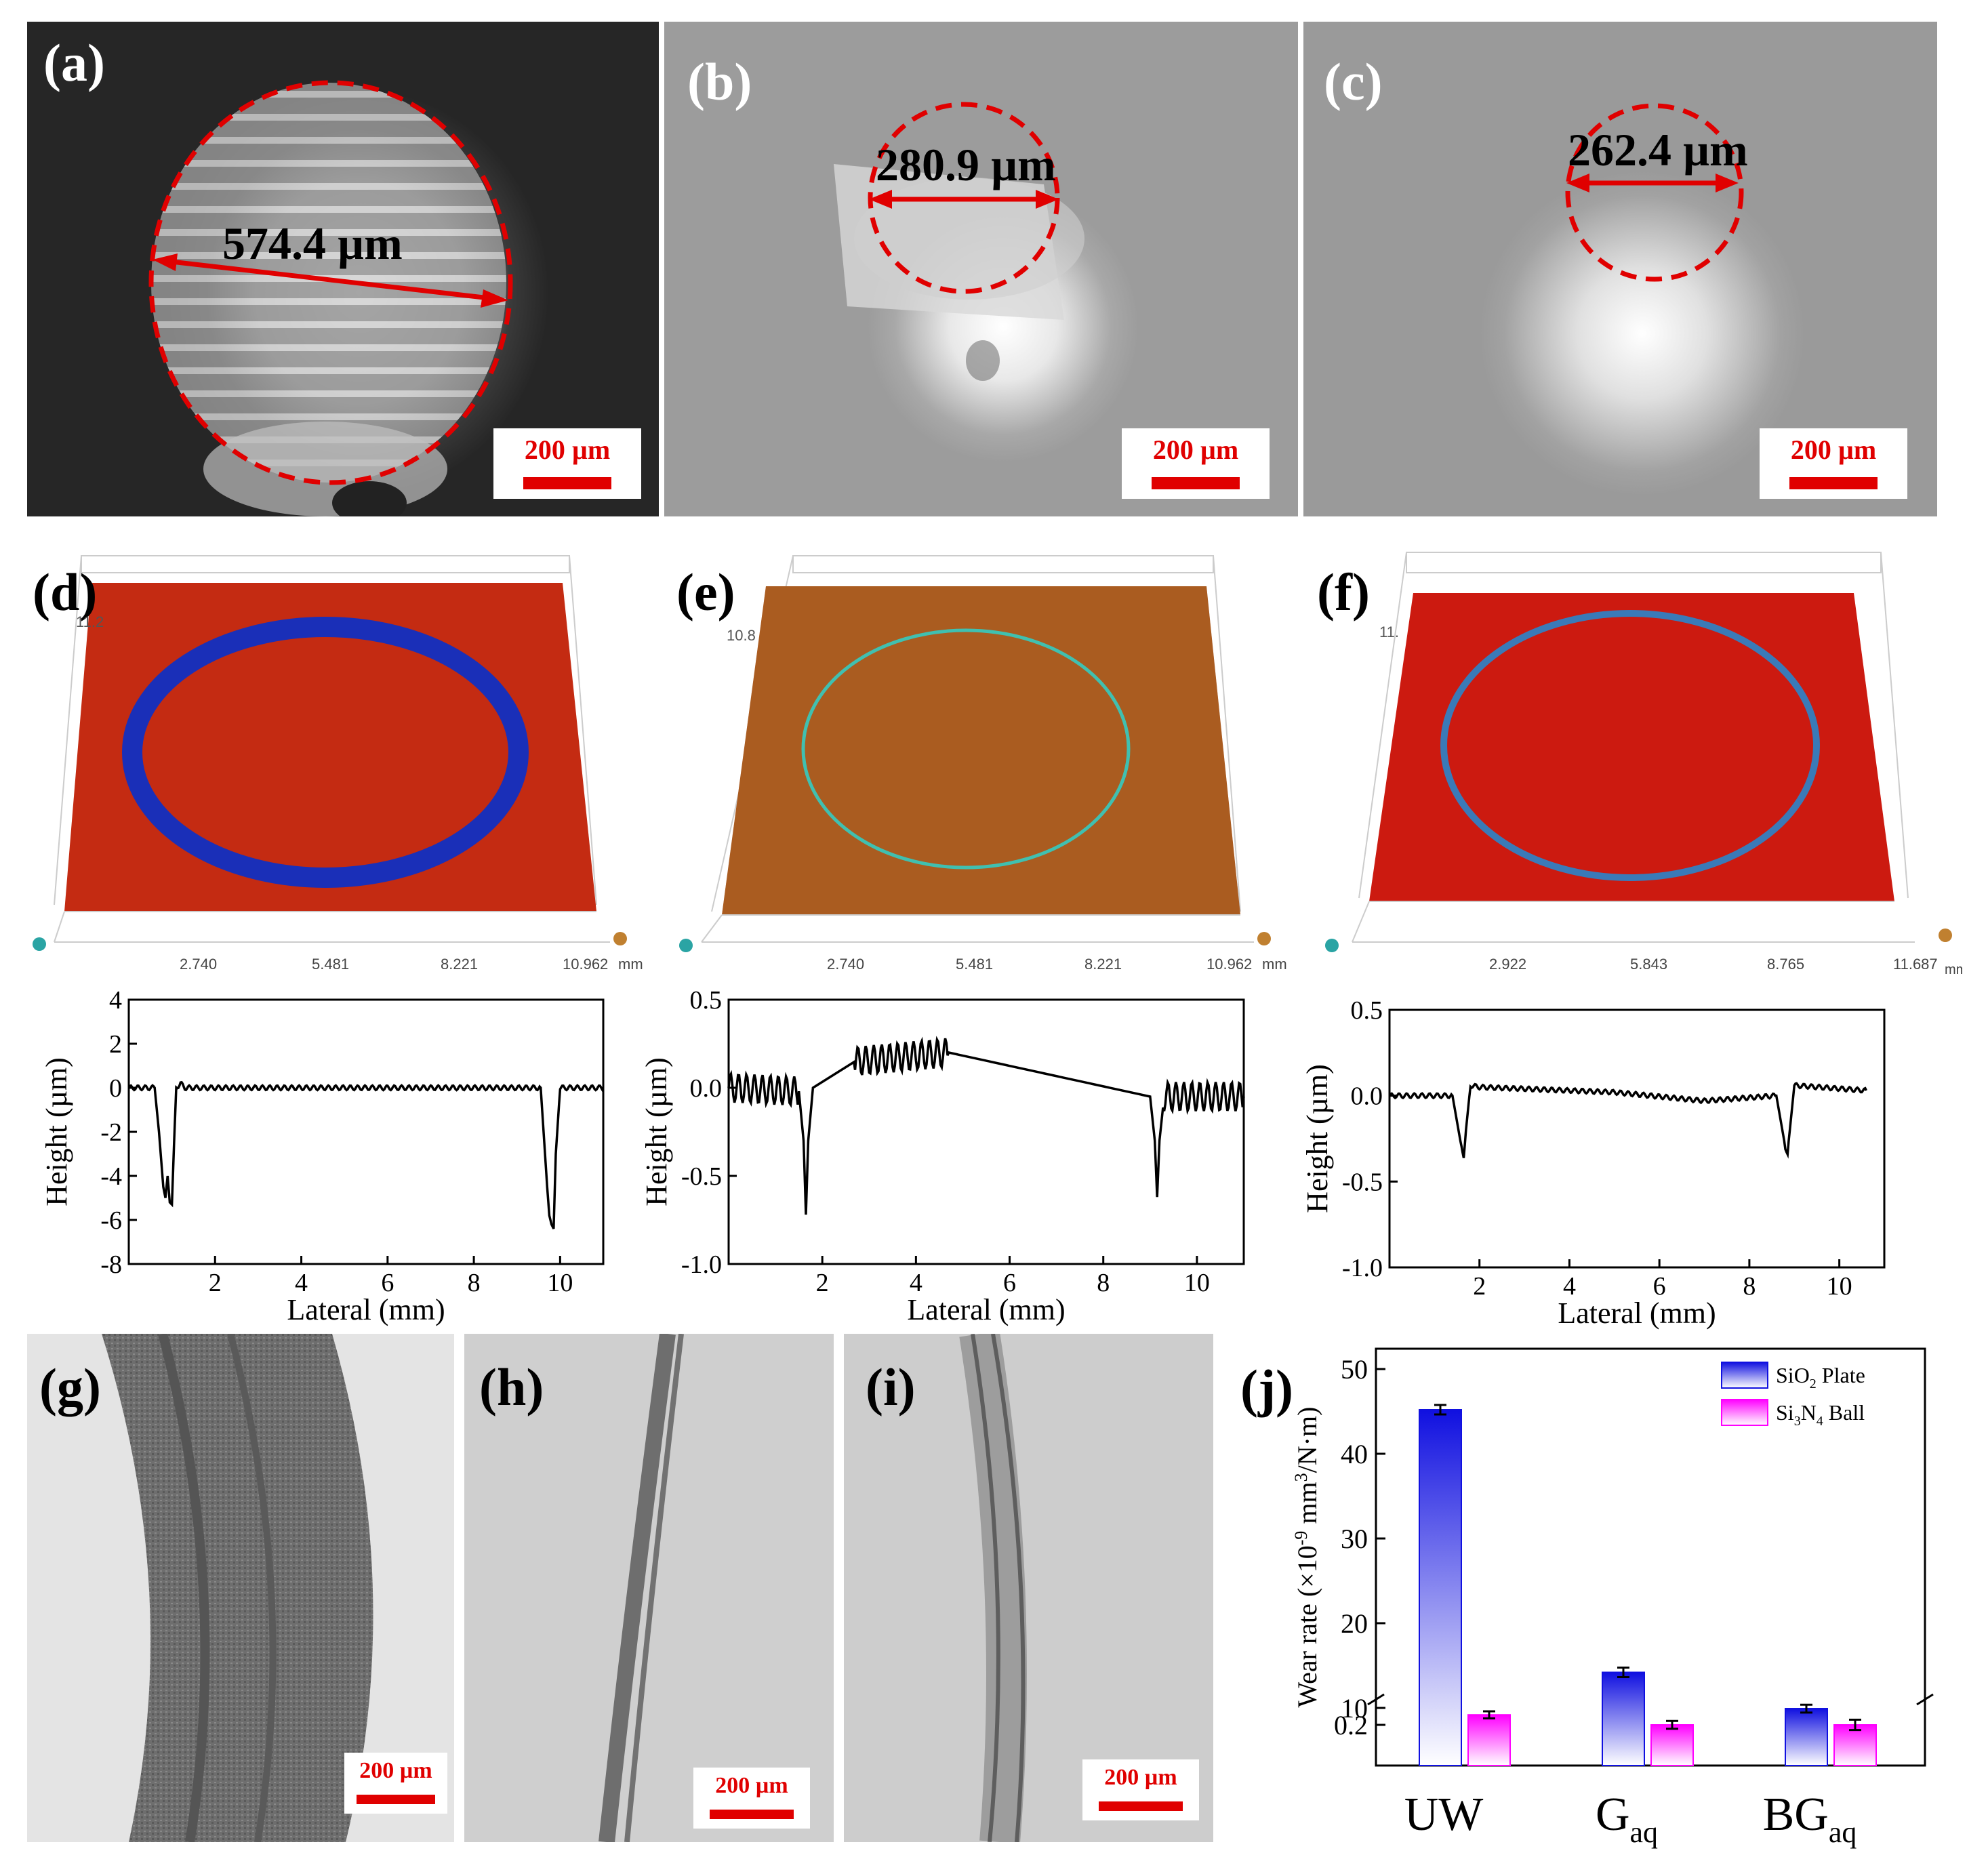  I want to click on y-tick-label: 0.2, so click(1351, 1725).